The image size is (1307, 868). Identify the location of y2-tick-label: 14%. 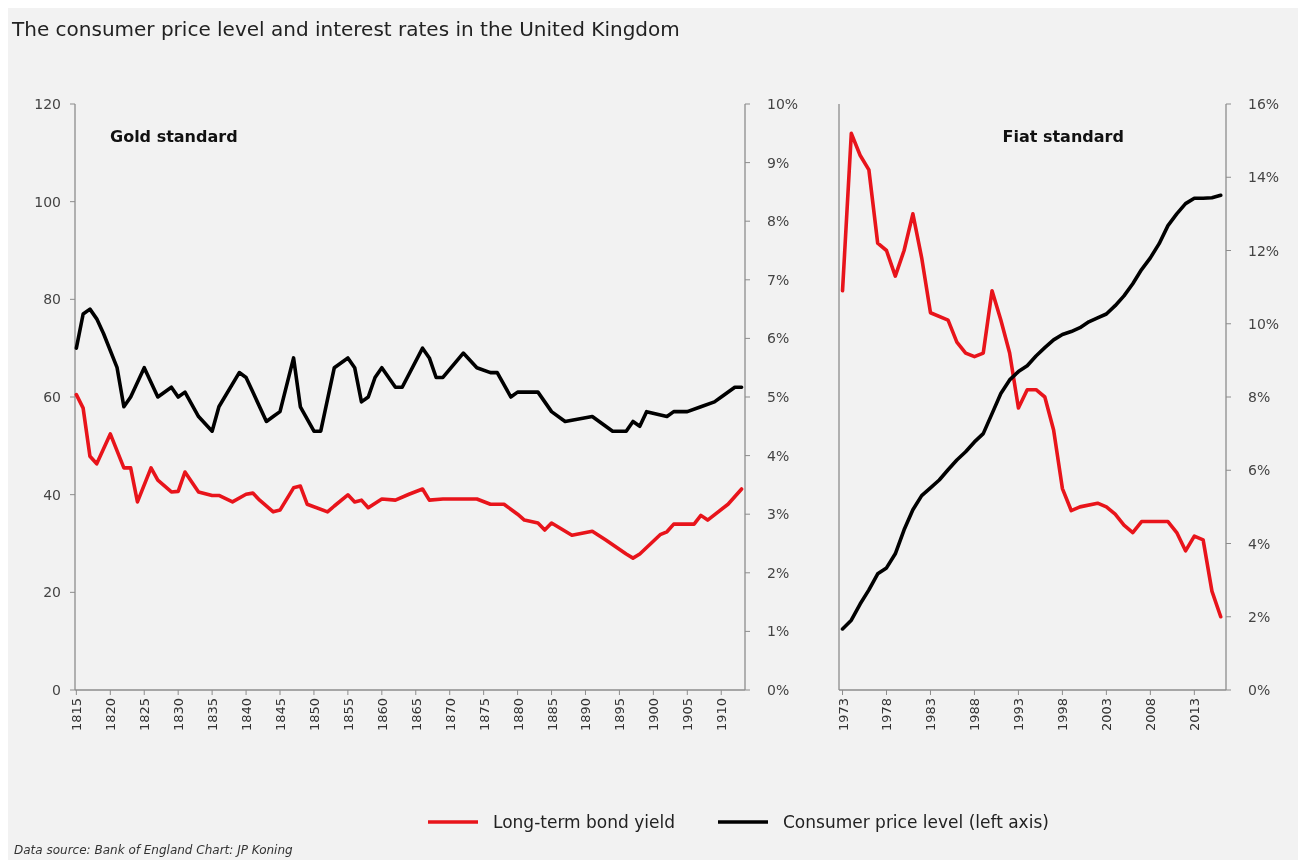
(1264, 177).